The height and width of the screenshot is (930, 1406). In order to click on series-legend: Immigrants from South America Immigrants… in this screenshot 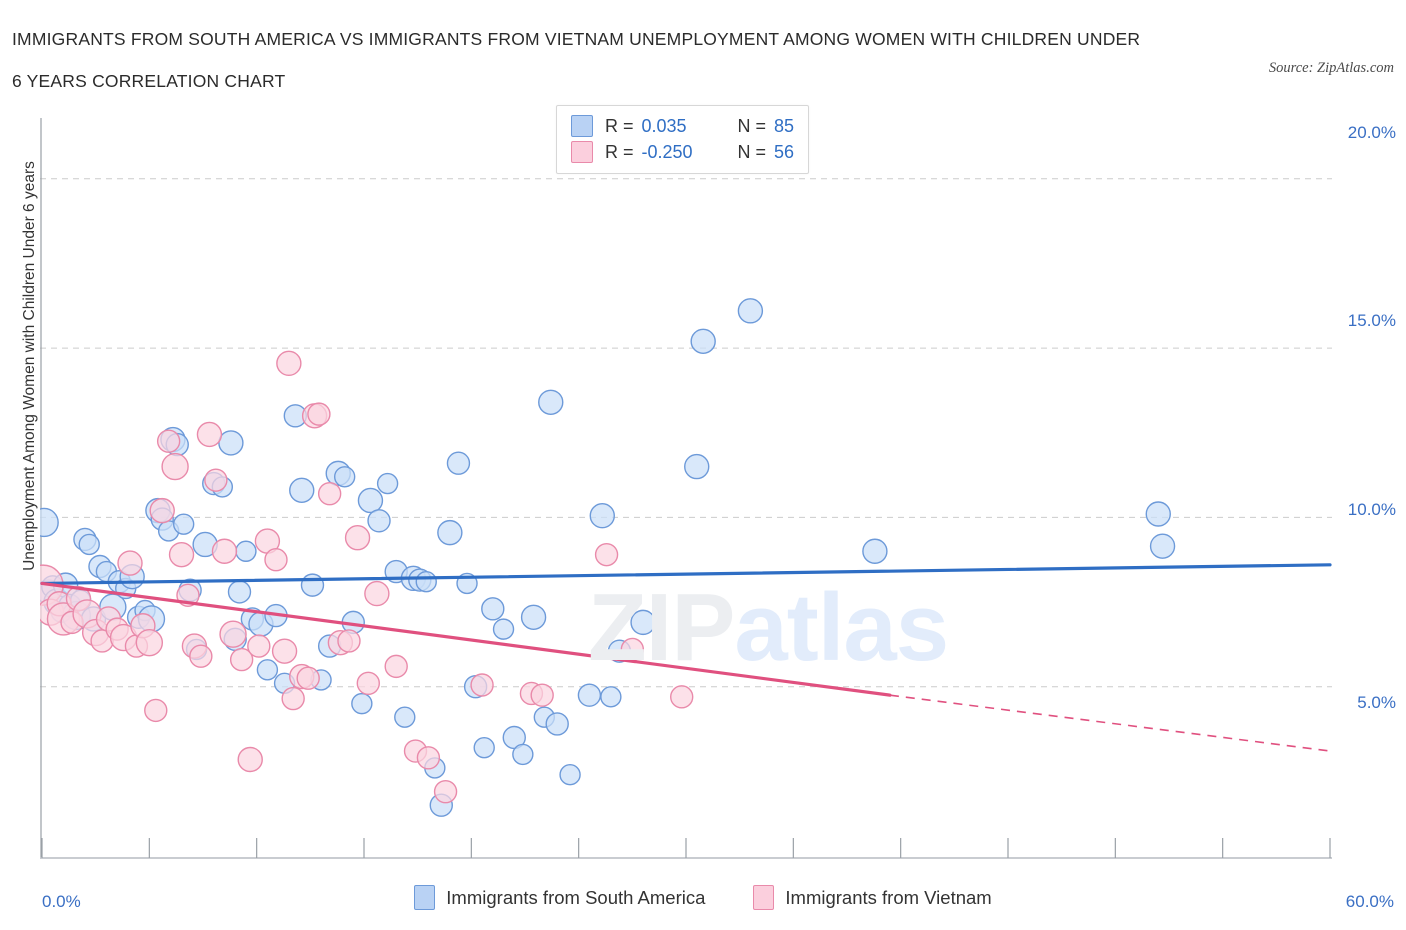, I will do `click(703, 897)`.